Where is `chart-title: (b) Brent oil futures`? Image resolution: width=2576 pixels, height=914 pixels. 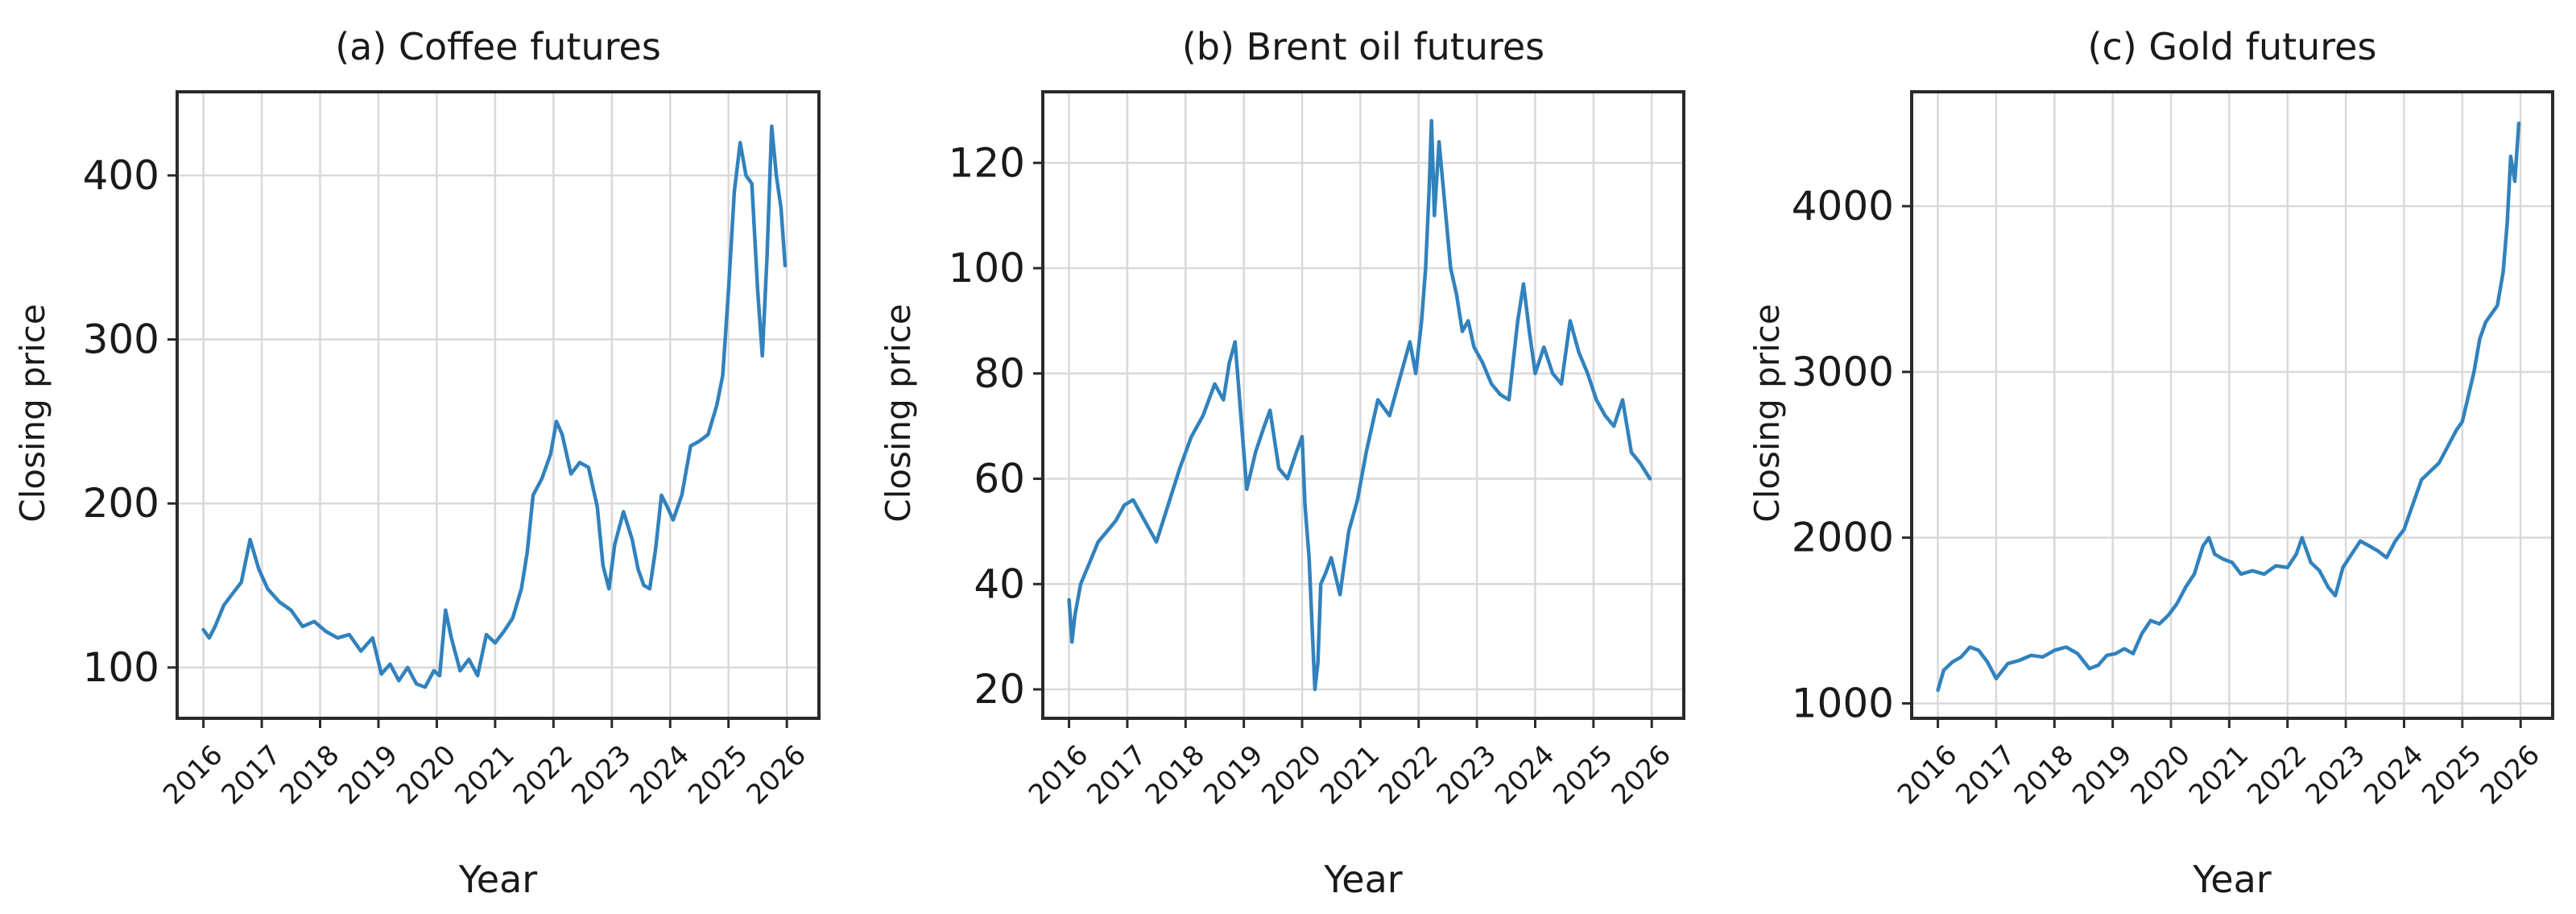
chart-title: (b) Brent oil futures is located at coordinates (1363, 46).